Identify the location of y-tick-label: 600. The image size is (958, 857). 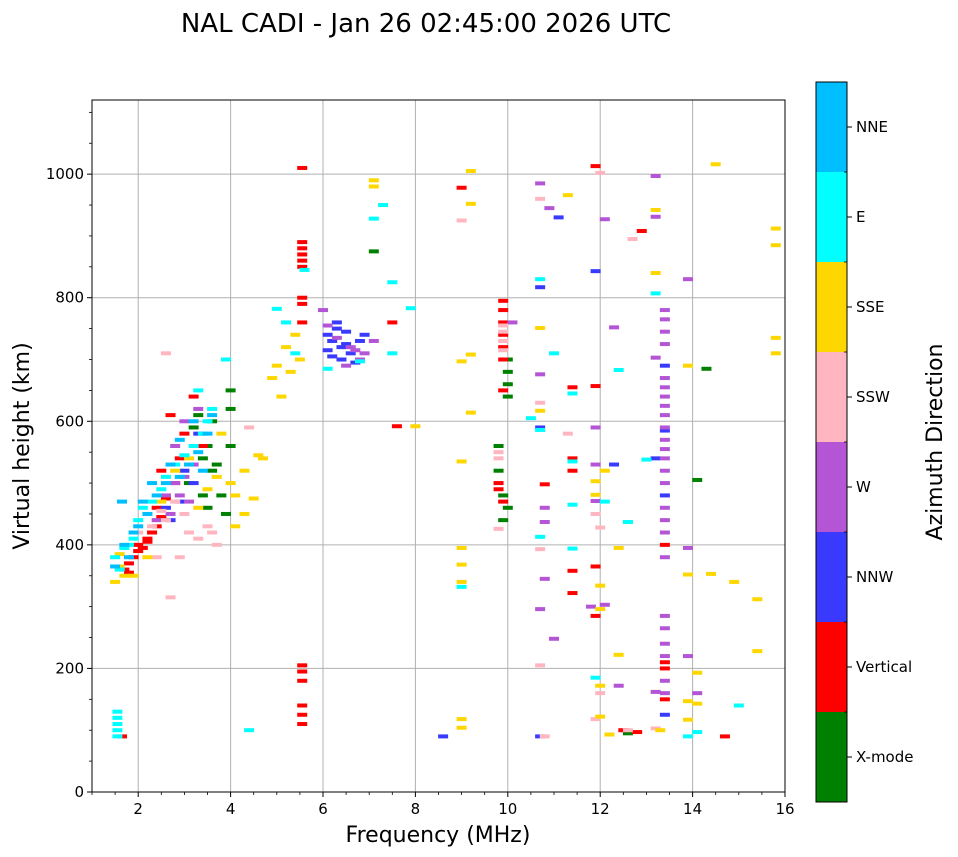
(69, 421).